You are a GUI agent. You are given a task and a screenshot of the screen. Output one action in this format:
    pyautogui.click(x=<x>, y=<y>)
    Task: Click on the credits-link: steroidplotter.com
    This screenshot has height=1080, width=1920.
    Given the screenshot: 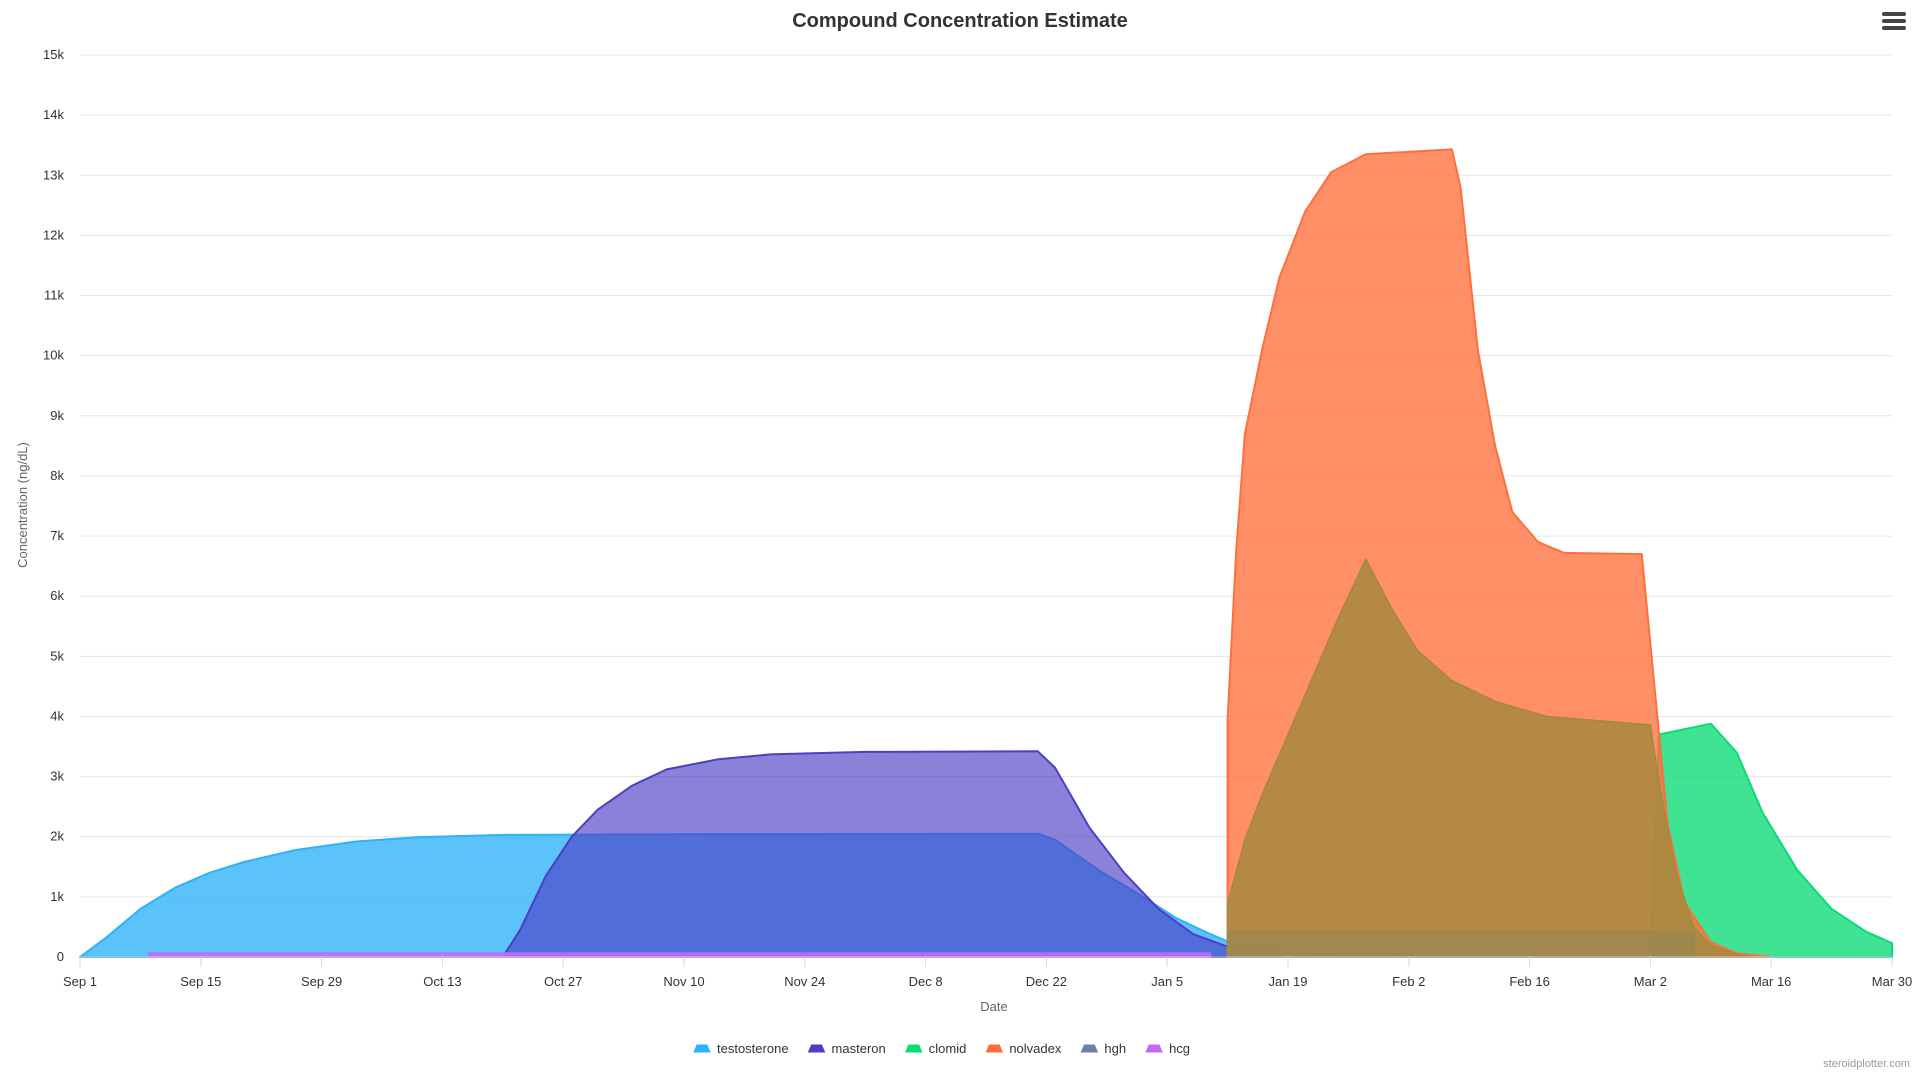 What is the action you would take?
    pyautogui.click(x=1866, y=1064)
    